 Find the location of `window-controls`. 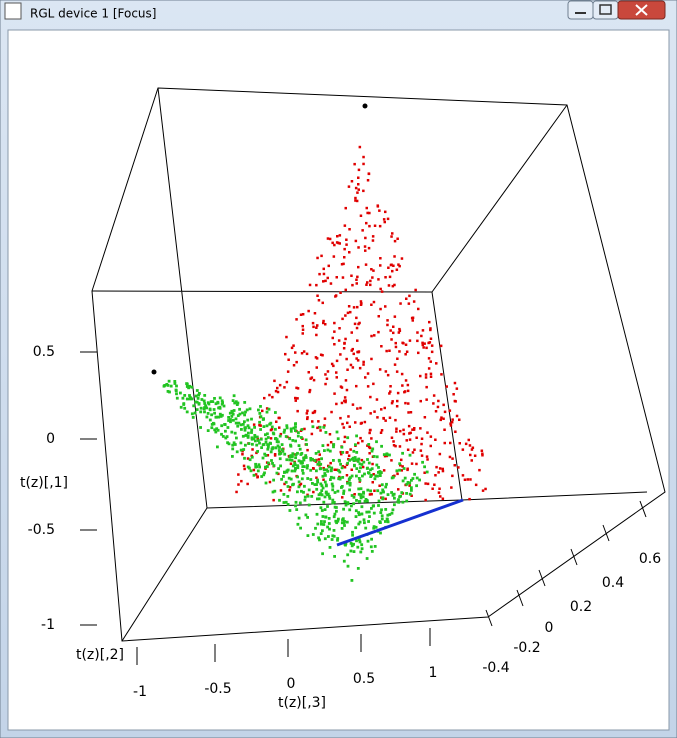

window-controls is located at coordinates (616, 10).